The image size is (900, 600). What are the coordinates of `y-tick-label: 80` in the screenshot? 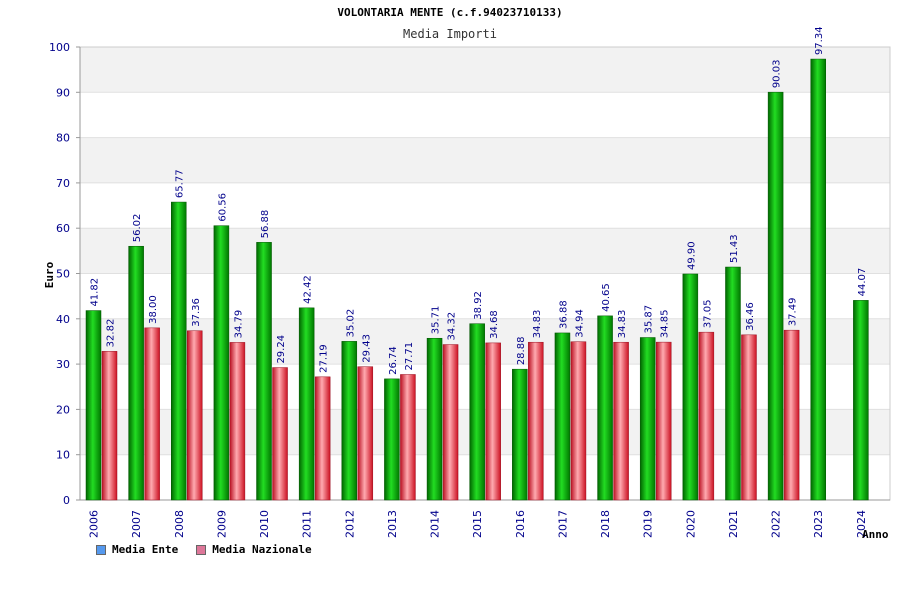 It's located at (63, 138).